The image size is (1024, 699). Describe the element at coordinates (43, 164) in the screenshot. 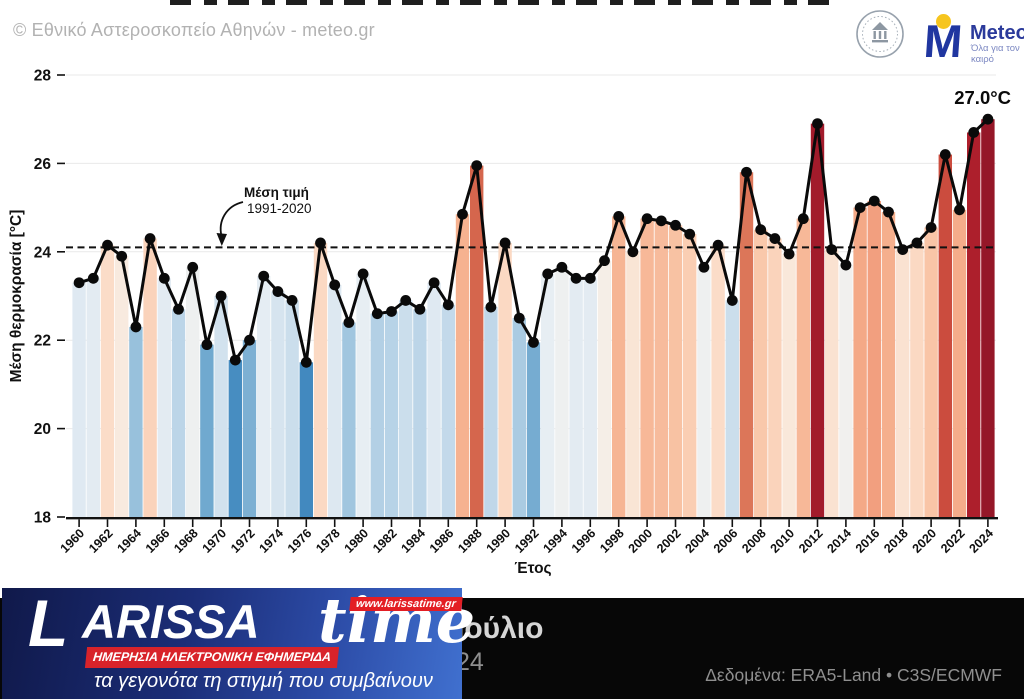

I see `y-label-26: 26` at that location.